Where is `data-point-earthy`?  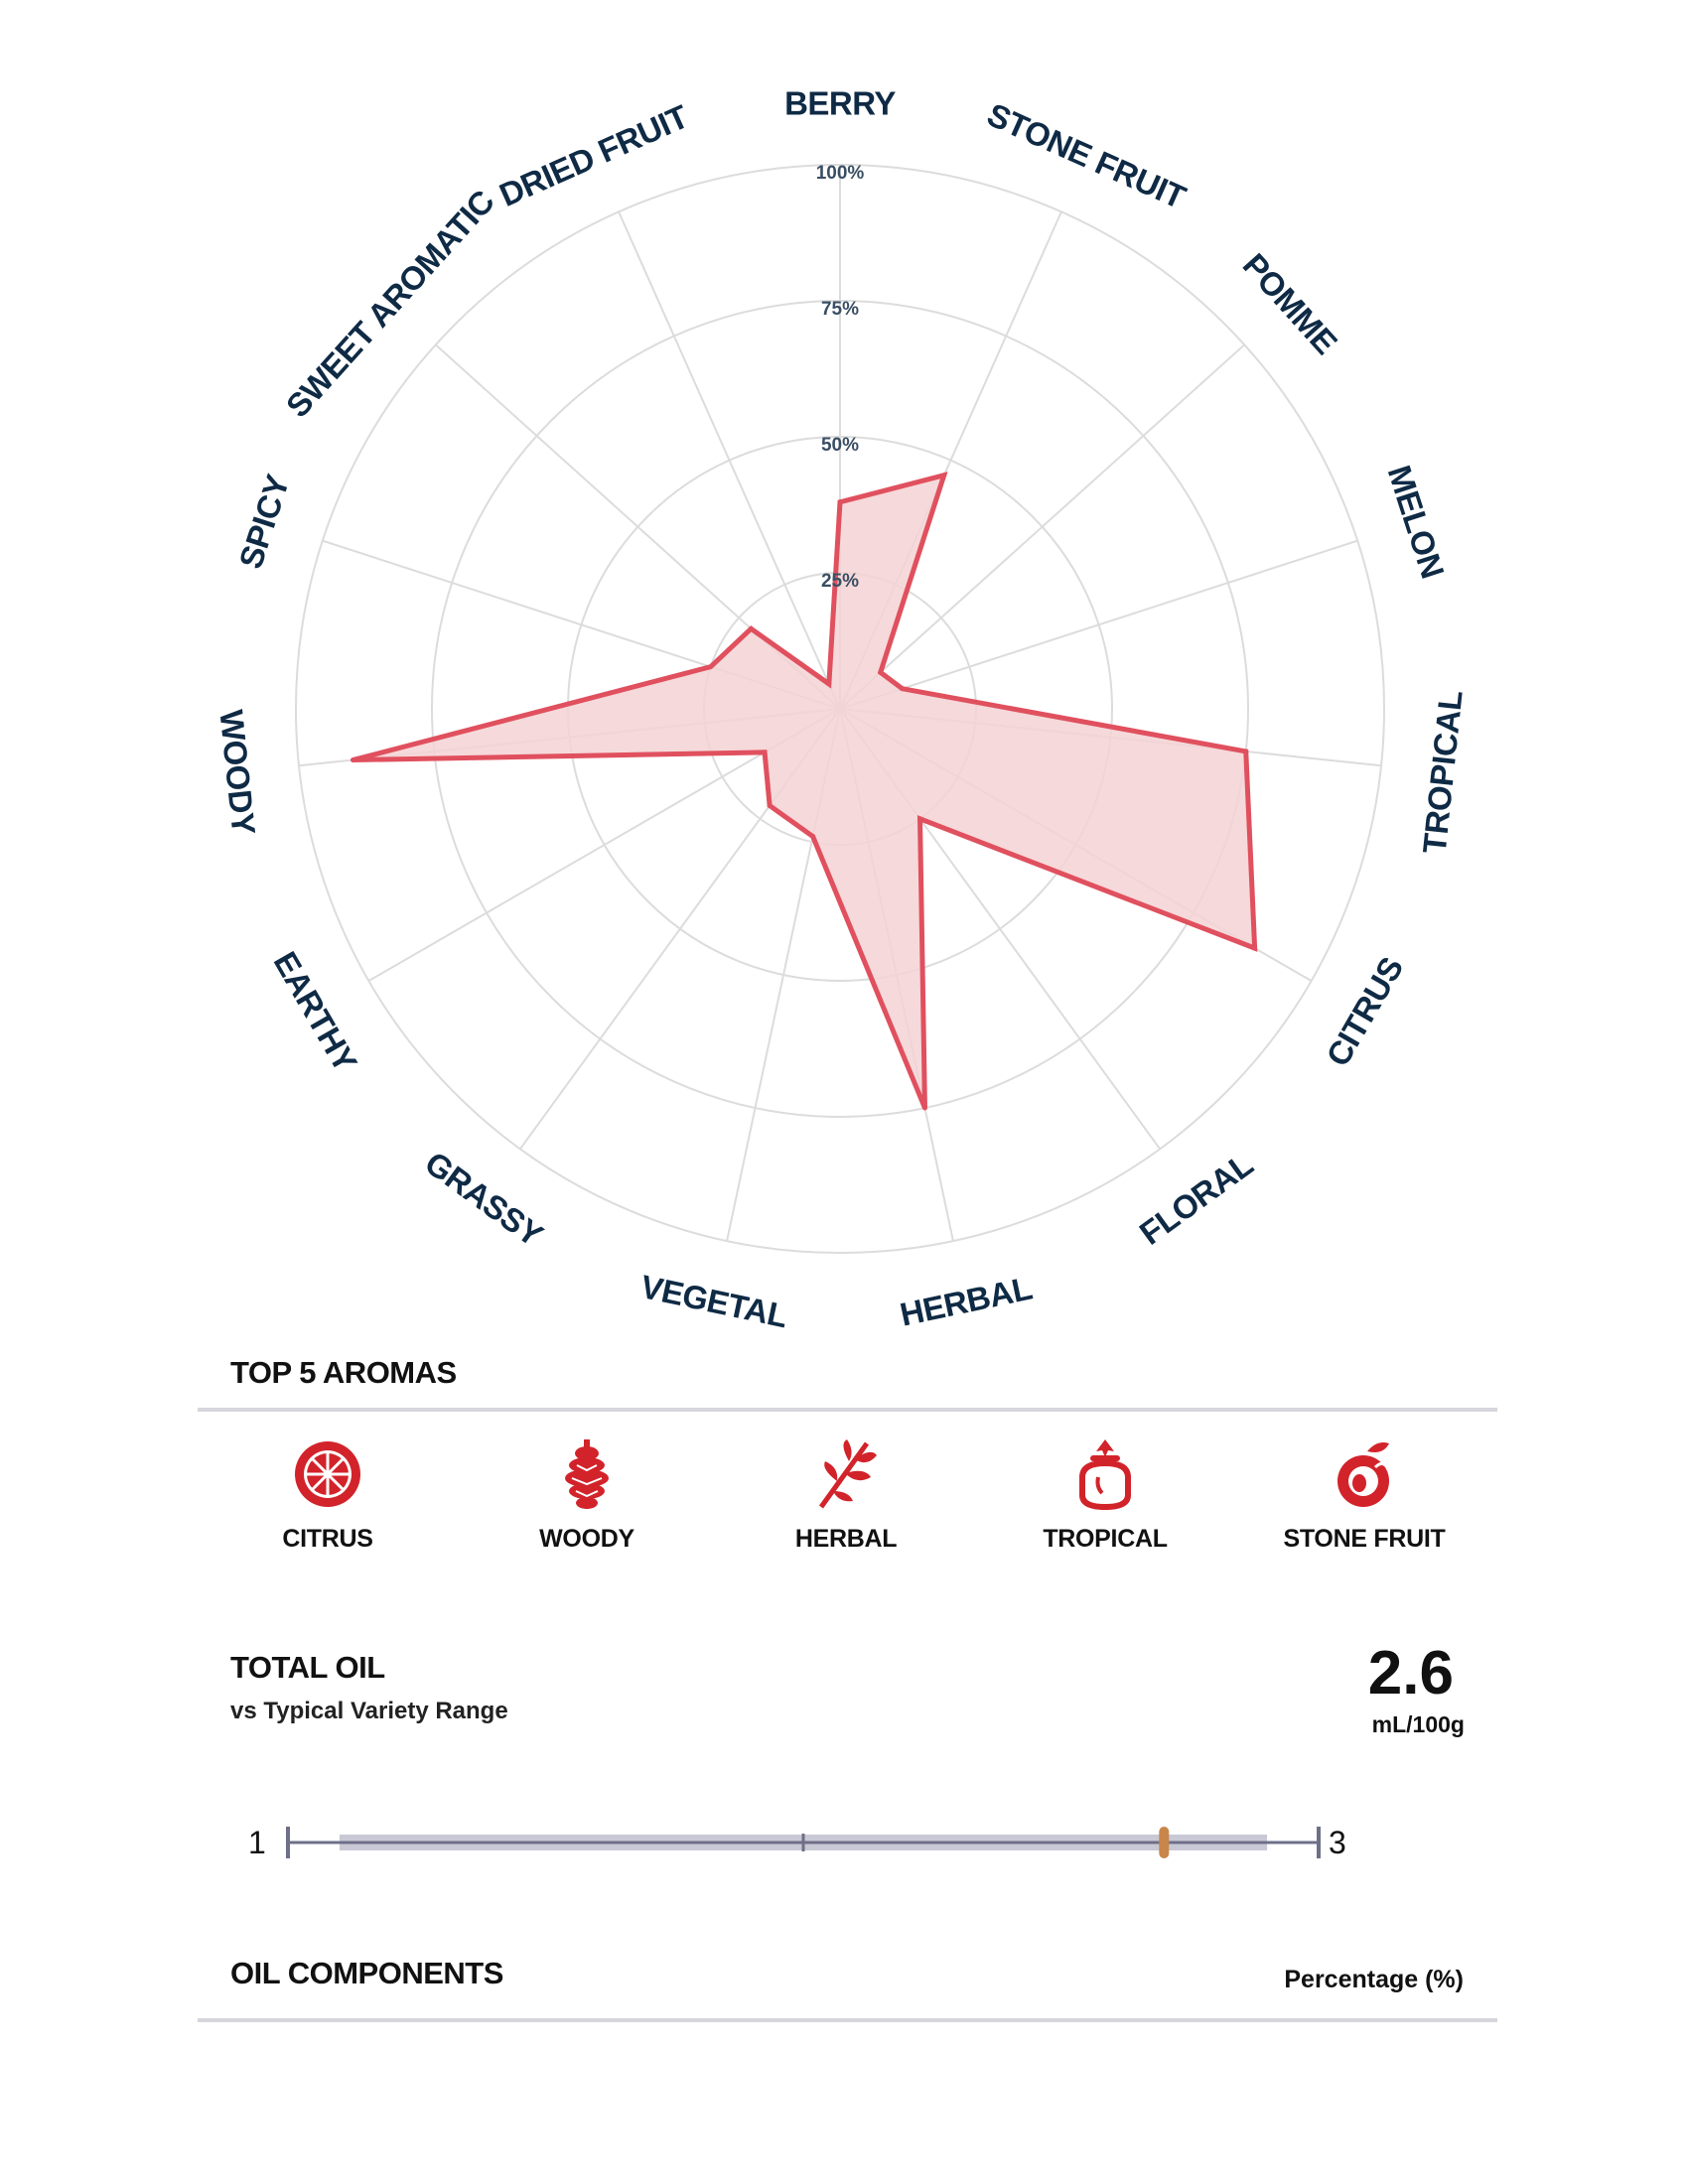 data-point-earthy is located at coordinates (765, 752).